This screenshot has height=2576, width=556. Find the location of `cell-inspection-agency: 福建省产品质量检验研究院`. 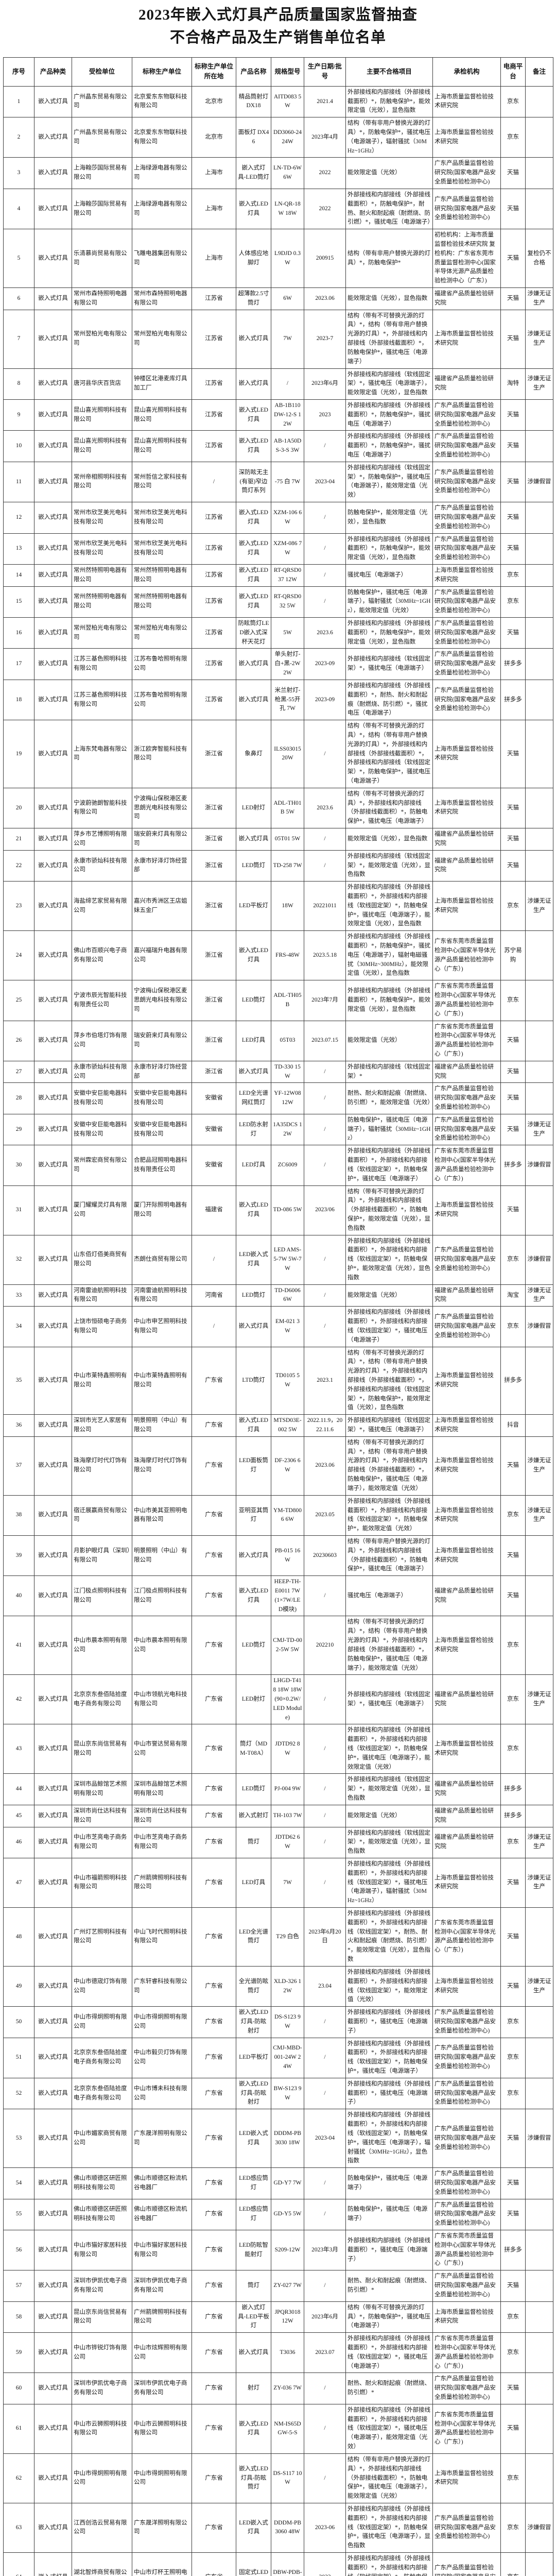

cell-inspection-agency: 福建省产品质量检验研究院 is located at coordinates (466, 866).